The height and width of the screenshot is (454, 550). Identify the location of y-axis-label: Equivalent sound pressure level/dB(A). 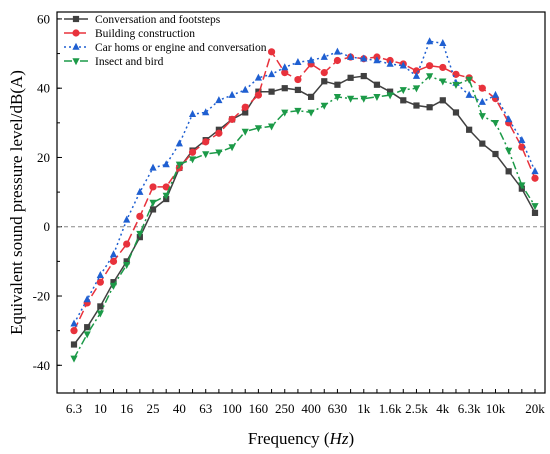
(16, 202).